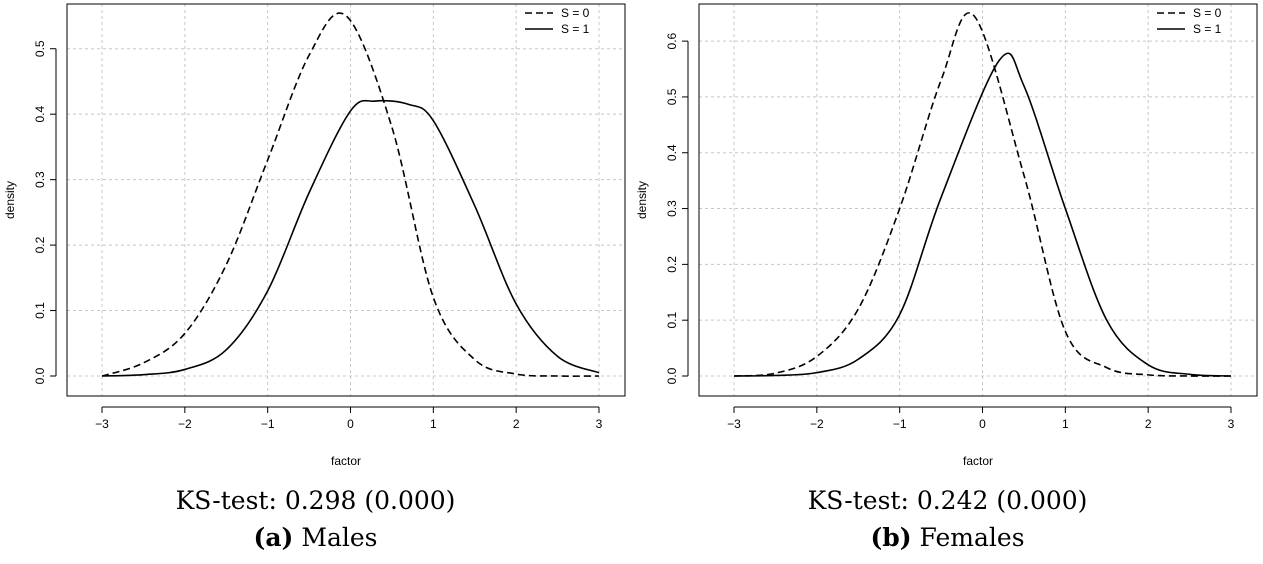 The image size is (1263, 564). I want to click on ks-test-caption: KS-test: 0.242 (0.000), so click(947, 500).